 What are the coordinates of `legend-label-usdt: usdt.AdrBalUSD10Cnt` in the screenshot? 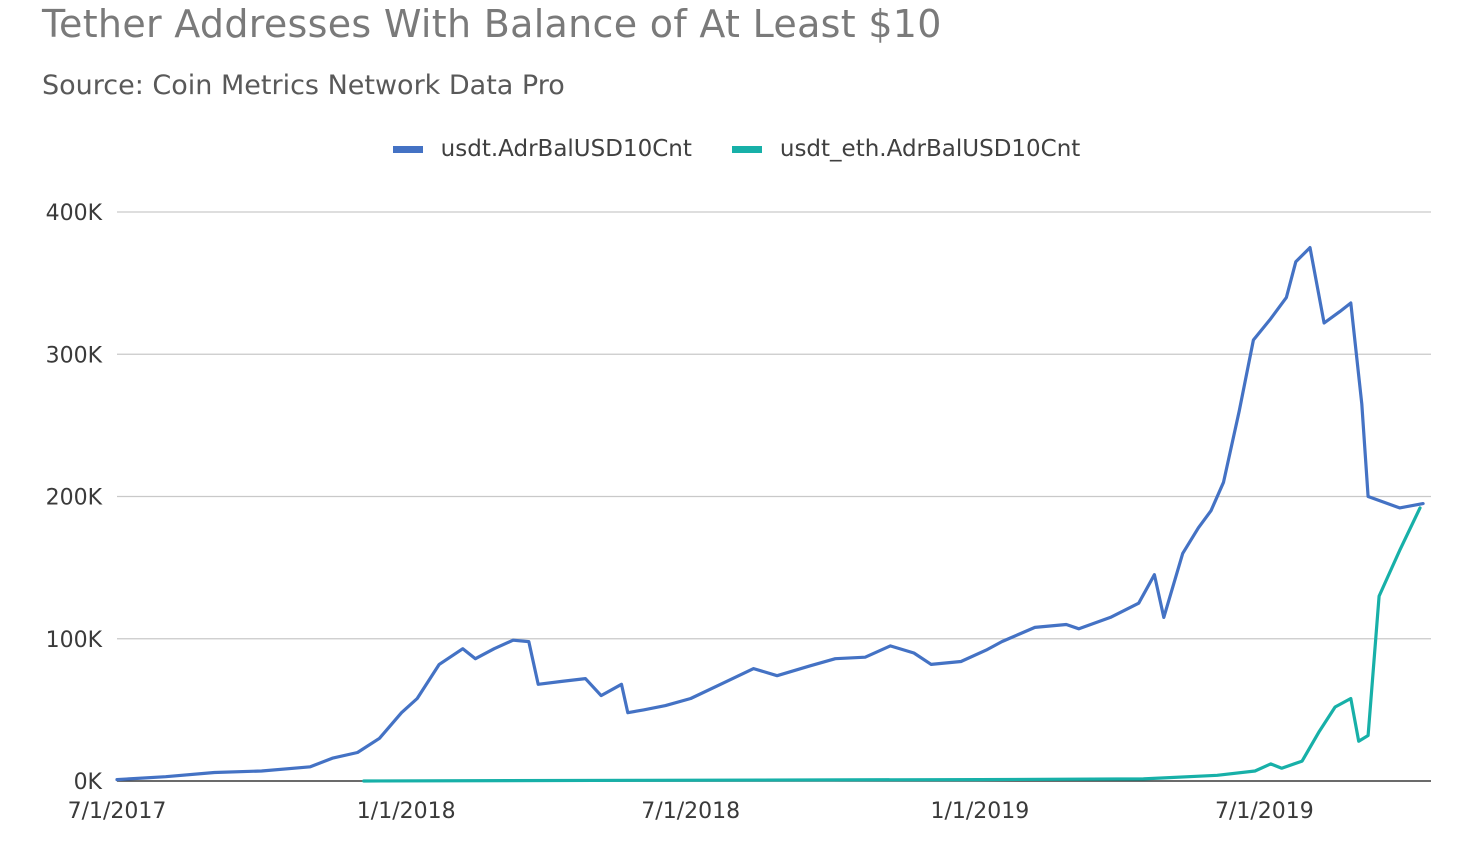 It's located at (566, 149).